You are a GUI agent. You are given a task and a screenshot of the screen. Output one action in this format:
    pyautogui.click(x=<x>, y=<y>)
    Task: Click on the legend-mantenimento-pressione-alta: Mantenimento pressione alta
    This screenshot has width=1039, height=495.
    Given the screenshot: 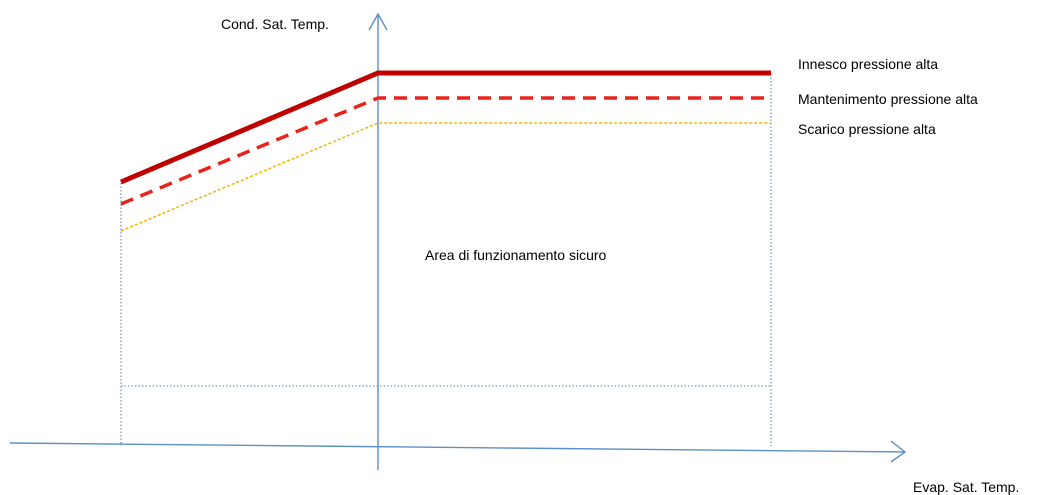 What is the action you would take?
    pyautogui.click(x=888, y=99)
    